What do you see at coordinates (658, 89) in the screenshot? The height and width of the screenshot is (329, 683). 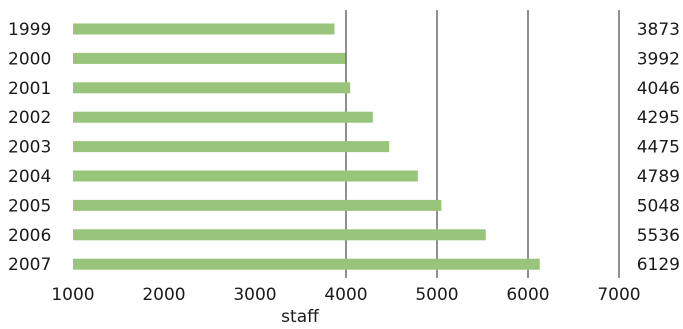 I see `value-label-2001: 4046` at bounding box center [658, 89].